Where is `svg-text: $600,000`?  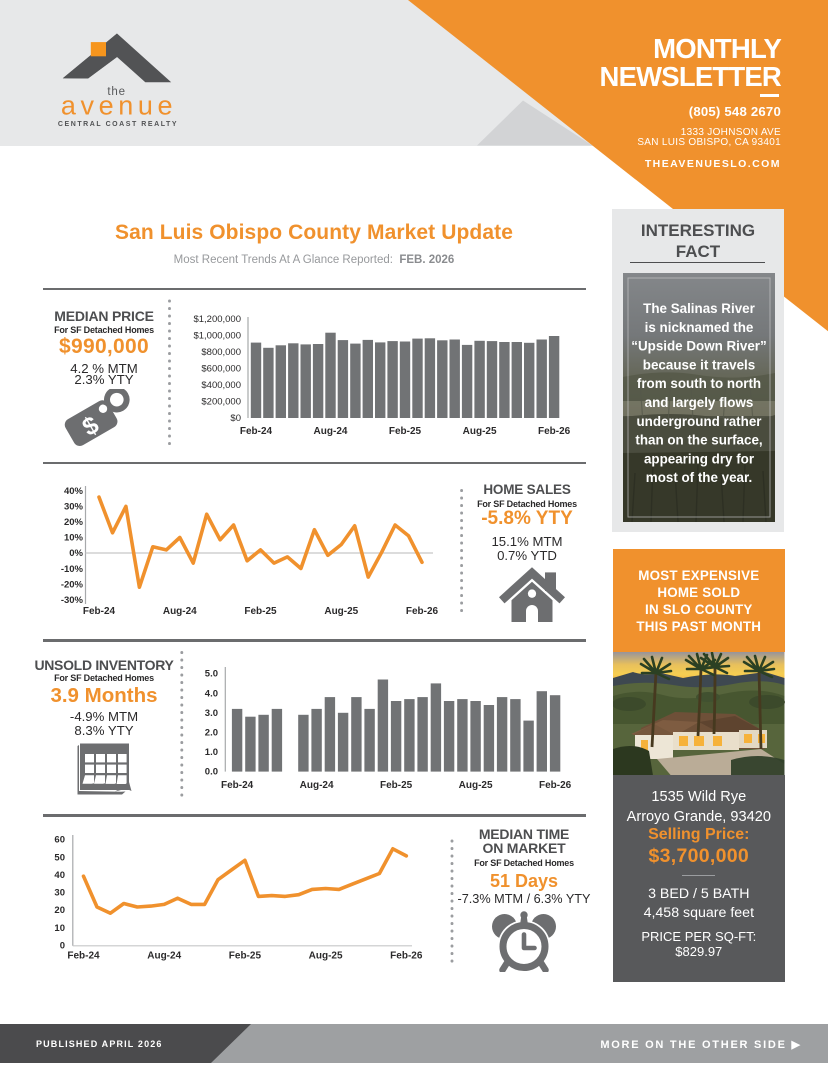
svg-text: $600,000 is located at coordinates (221, 369).